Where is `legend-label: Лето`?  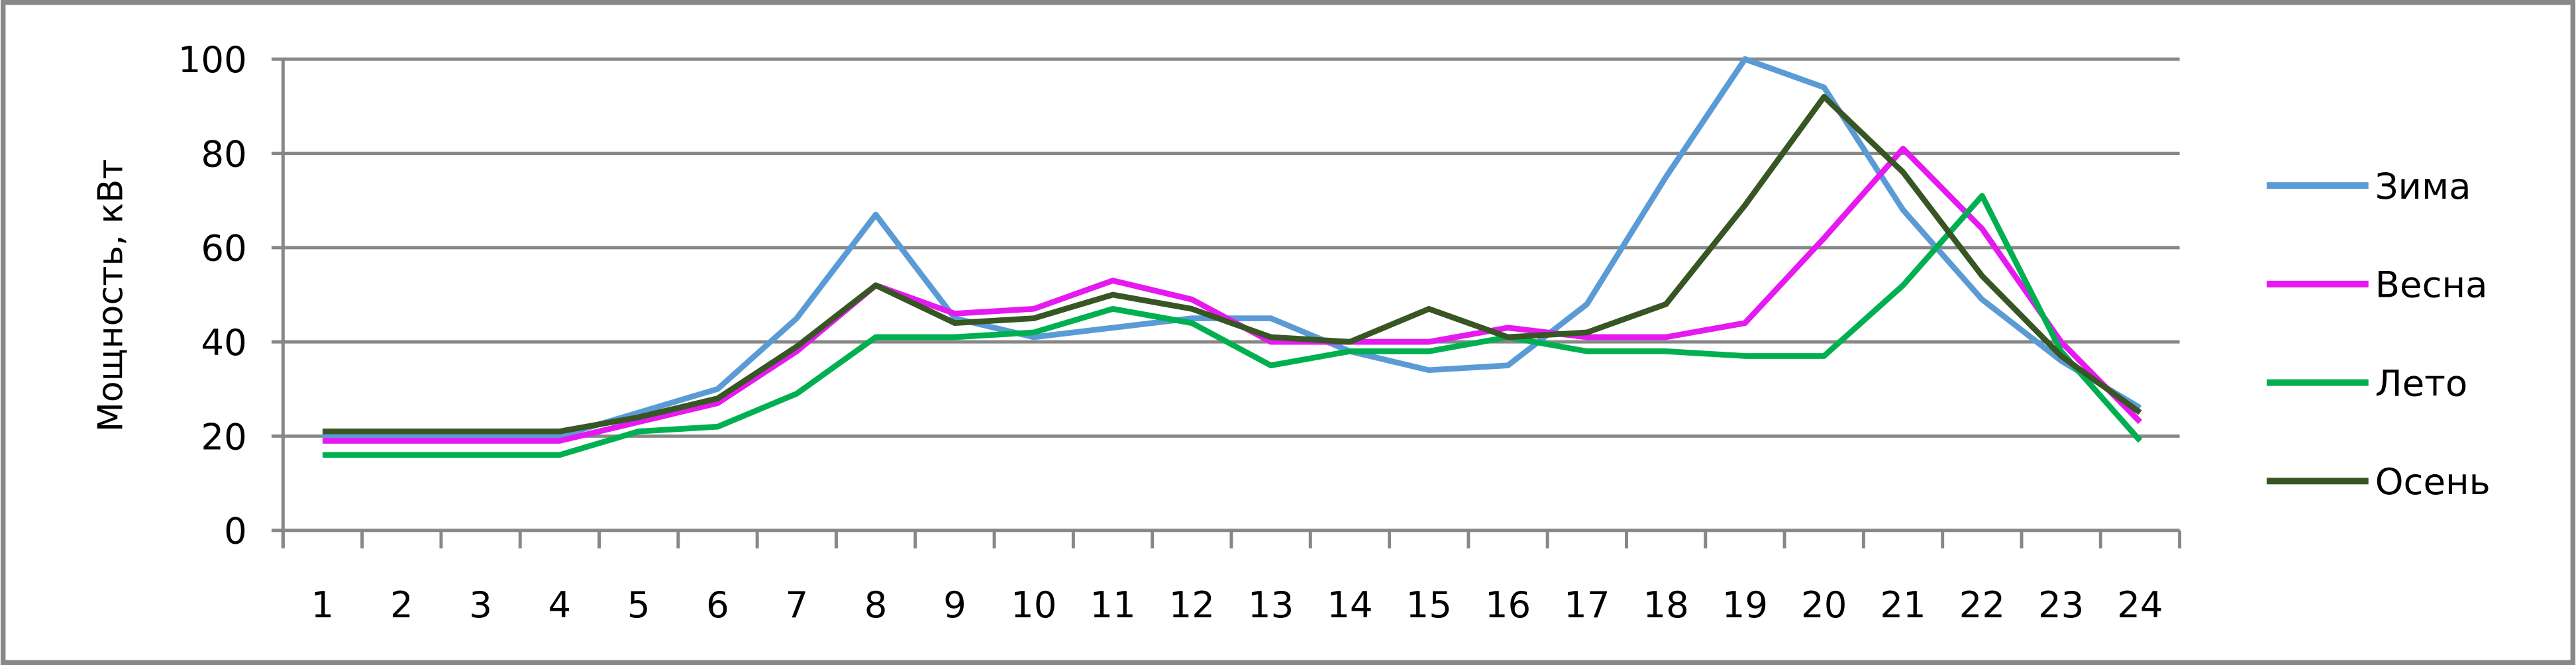
legend-label: Лето is located at coordinates (2421, 383).